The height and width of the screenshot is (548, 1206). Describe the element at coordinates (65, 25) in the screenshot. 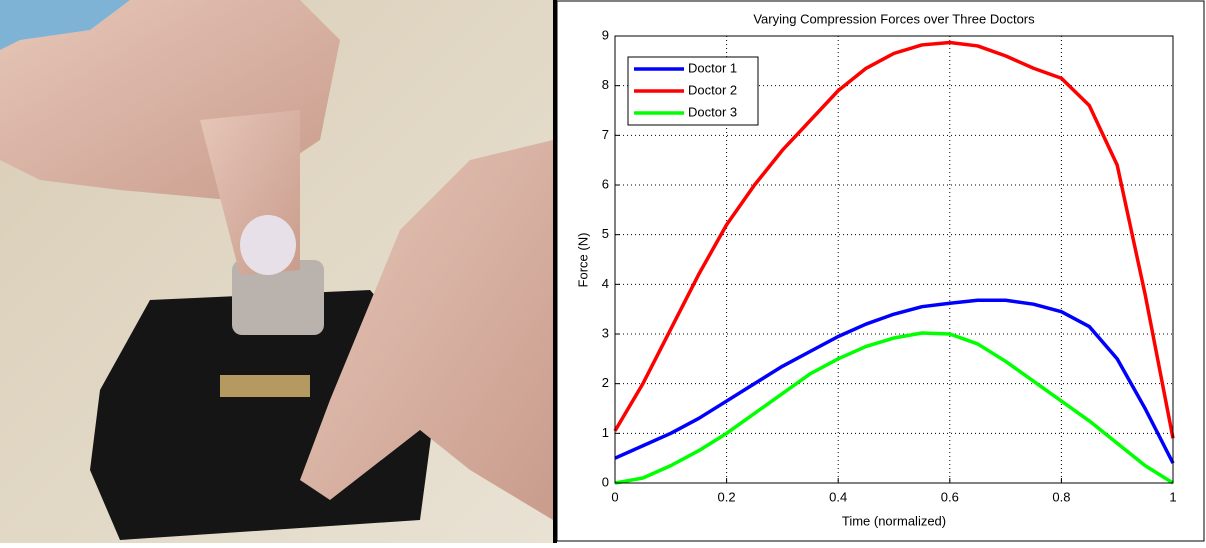

I see `sleeve` at that location.